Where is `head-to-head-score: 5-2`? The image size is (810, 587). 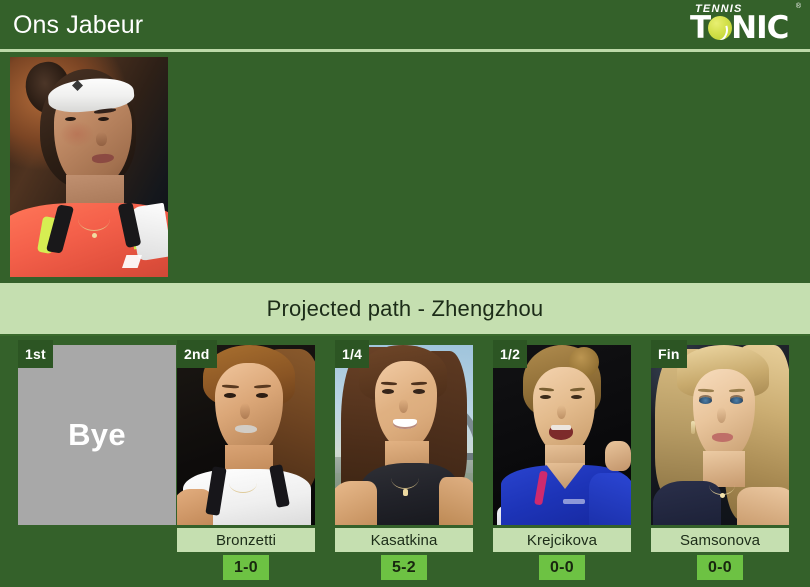
head-to-head-score: 5-2 is located at coordinates (404, 567).